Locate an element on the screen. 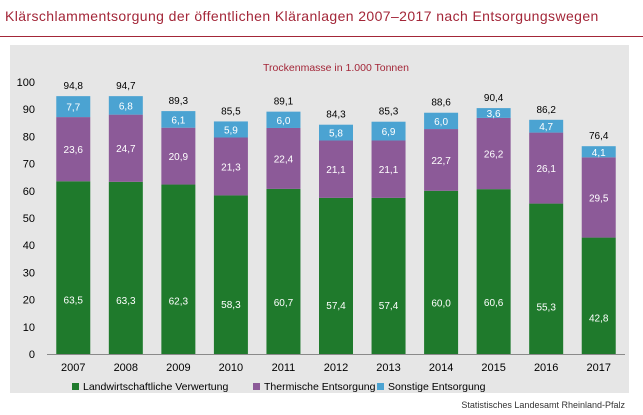 The image size is (643, 415). data-label: 24,7 is located at coordinates (126, 149).